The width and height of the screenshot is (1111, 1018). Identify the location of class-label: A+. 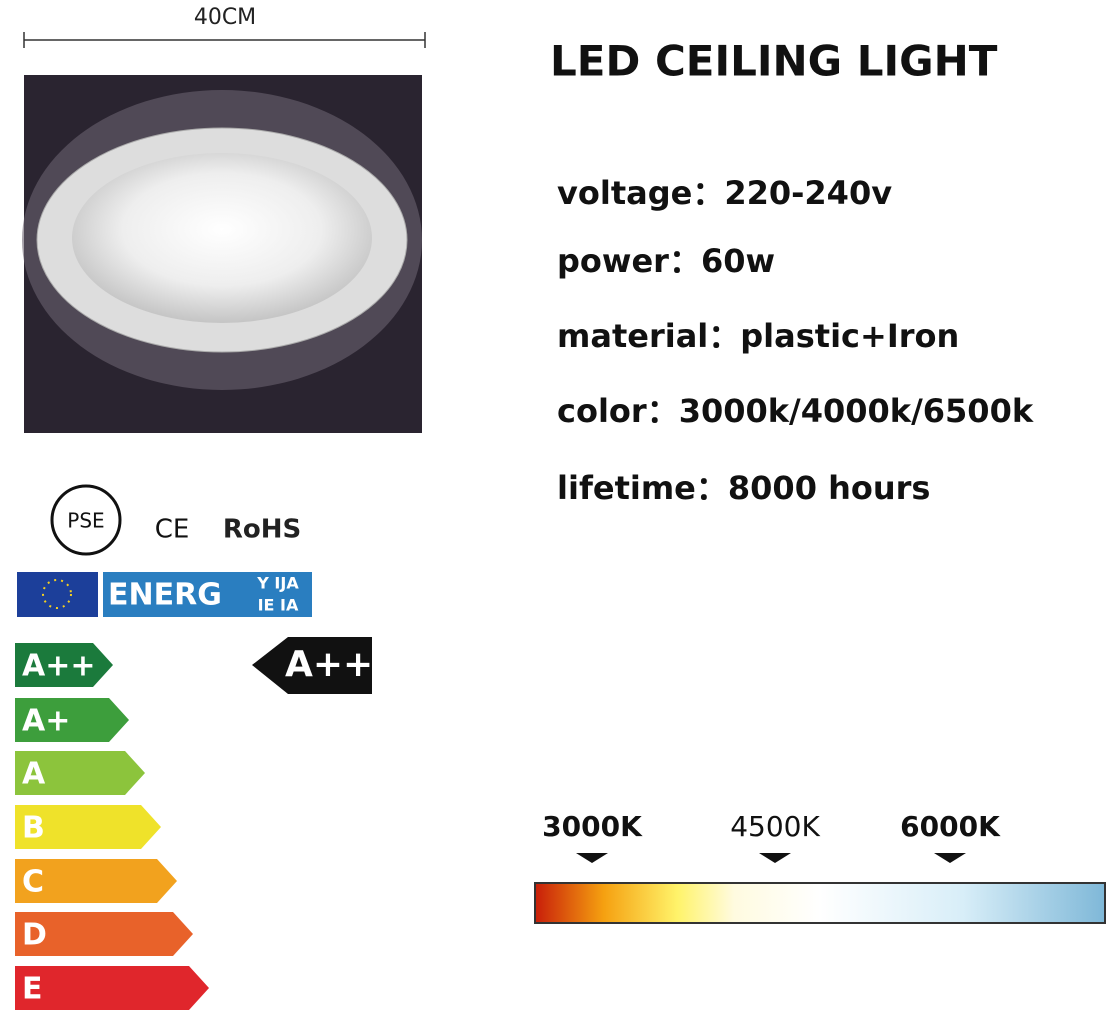
(46, 721).